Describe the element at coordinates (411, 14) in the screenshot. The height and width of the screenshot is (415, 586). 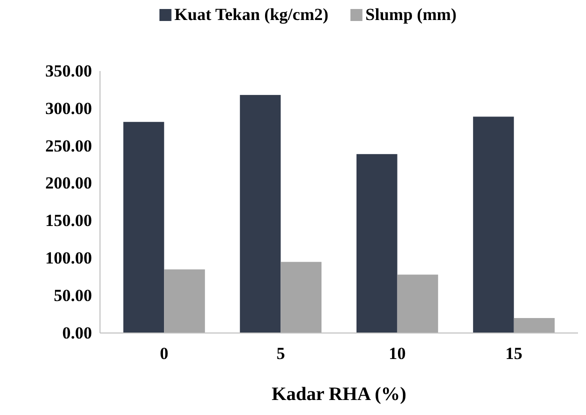
I see `legend-label: Slump (mm)` at that location.